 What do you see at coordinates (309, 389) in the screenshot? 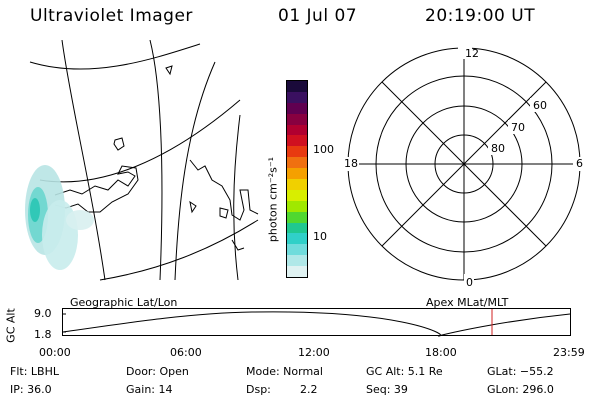
I see `dsp-value: 2.2` at bounding box center [309, 389].